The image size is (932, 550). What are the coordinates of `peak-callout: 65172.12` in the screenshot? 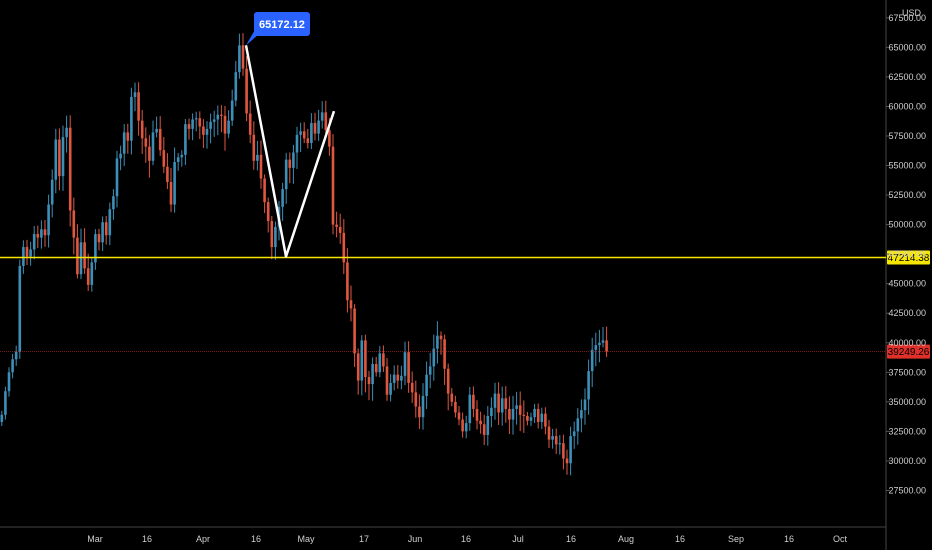 It's located at (278, 29).